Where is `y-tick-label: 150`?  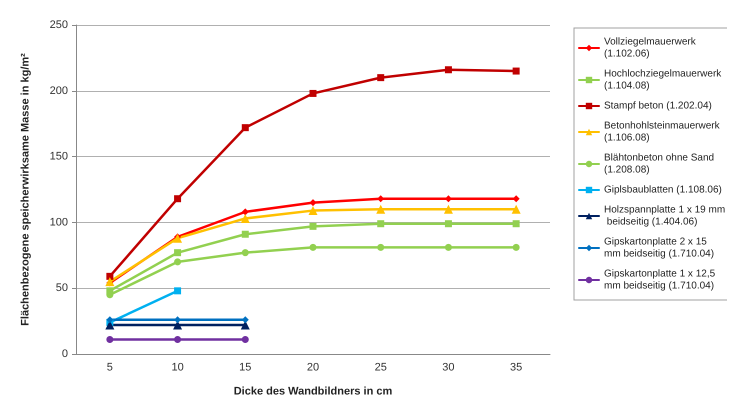
y-tick-label: 150 is located at coordinates (59, 156).